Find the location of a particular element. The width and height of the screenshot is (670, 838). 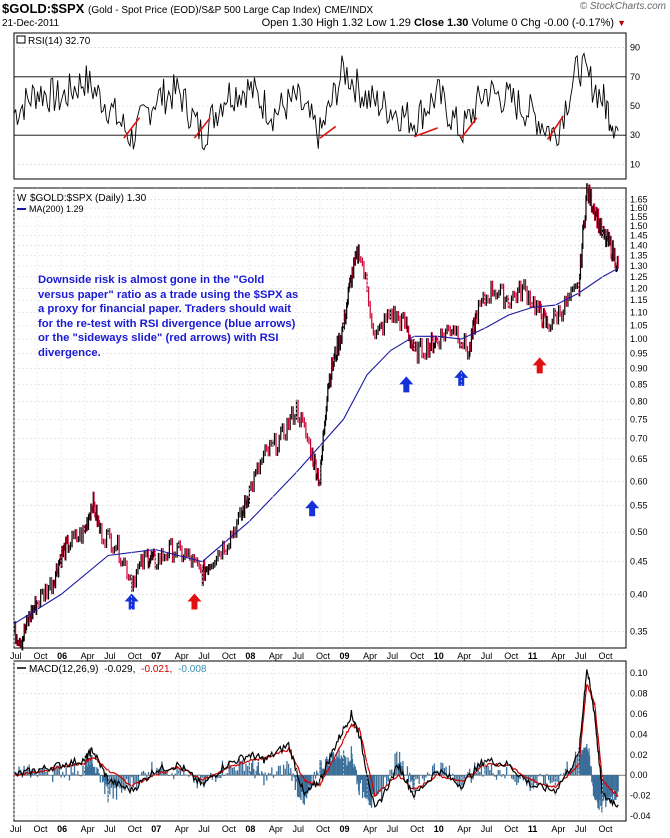

rsi-legend-text: RSI(14) 32.70 is located at coordinates (59, 41).